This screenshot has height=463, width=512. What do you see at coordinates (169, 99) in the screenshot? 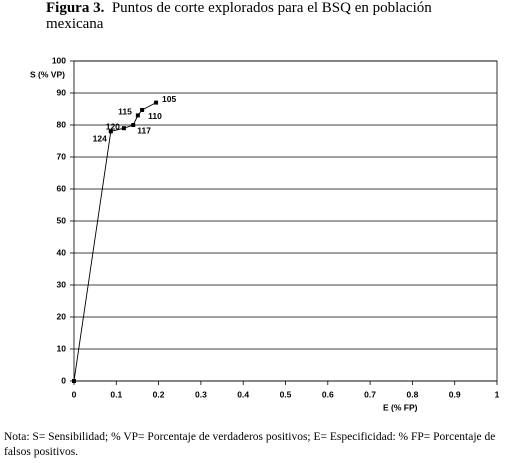
I see `point-label: 105` at bounding box center [169, 99].